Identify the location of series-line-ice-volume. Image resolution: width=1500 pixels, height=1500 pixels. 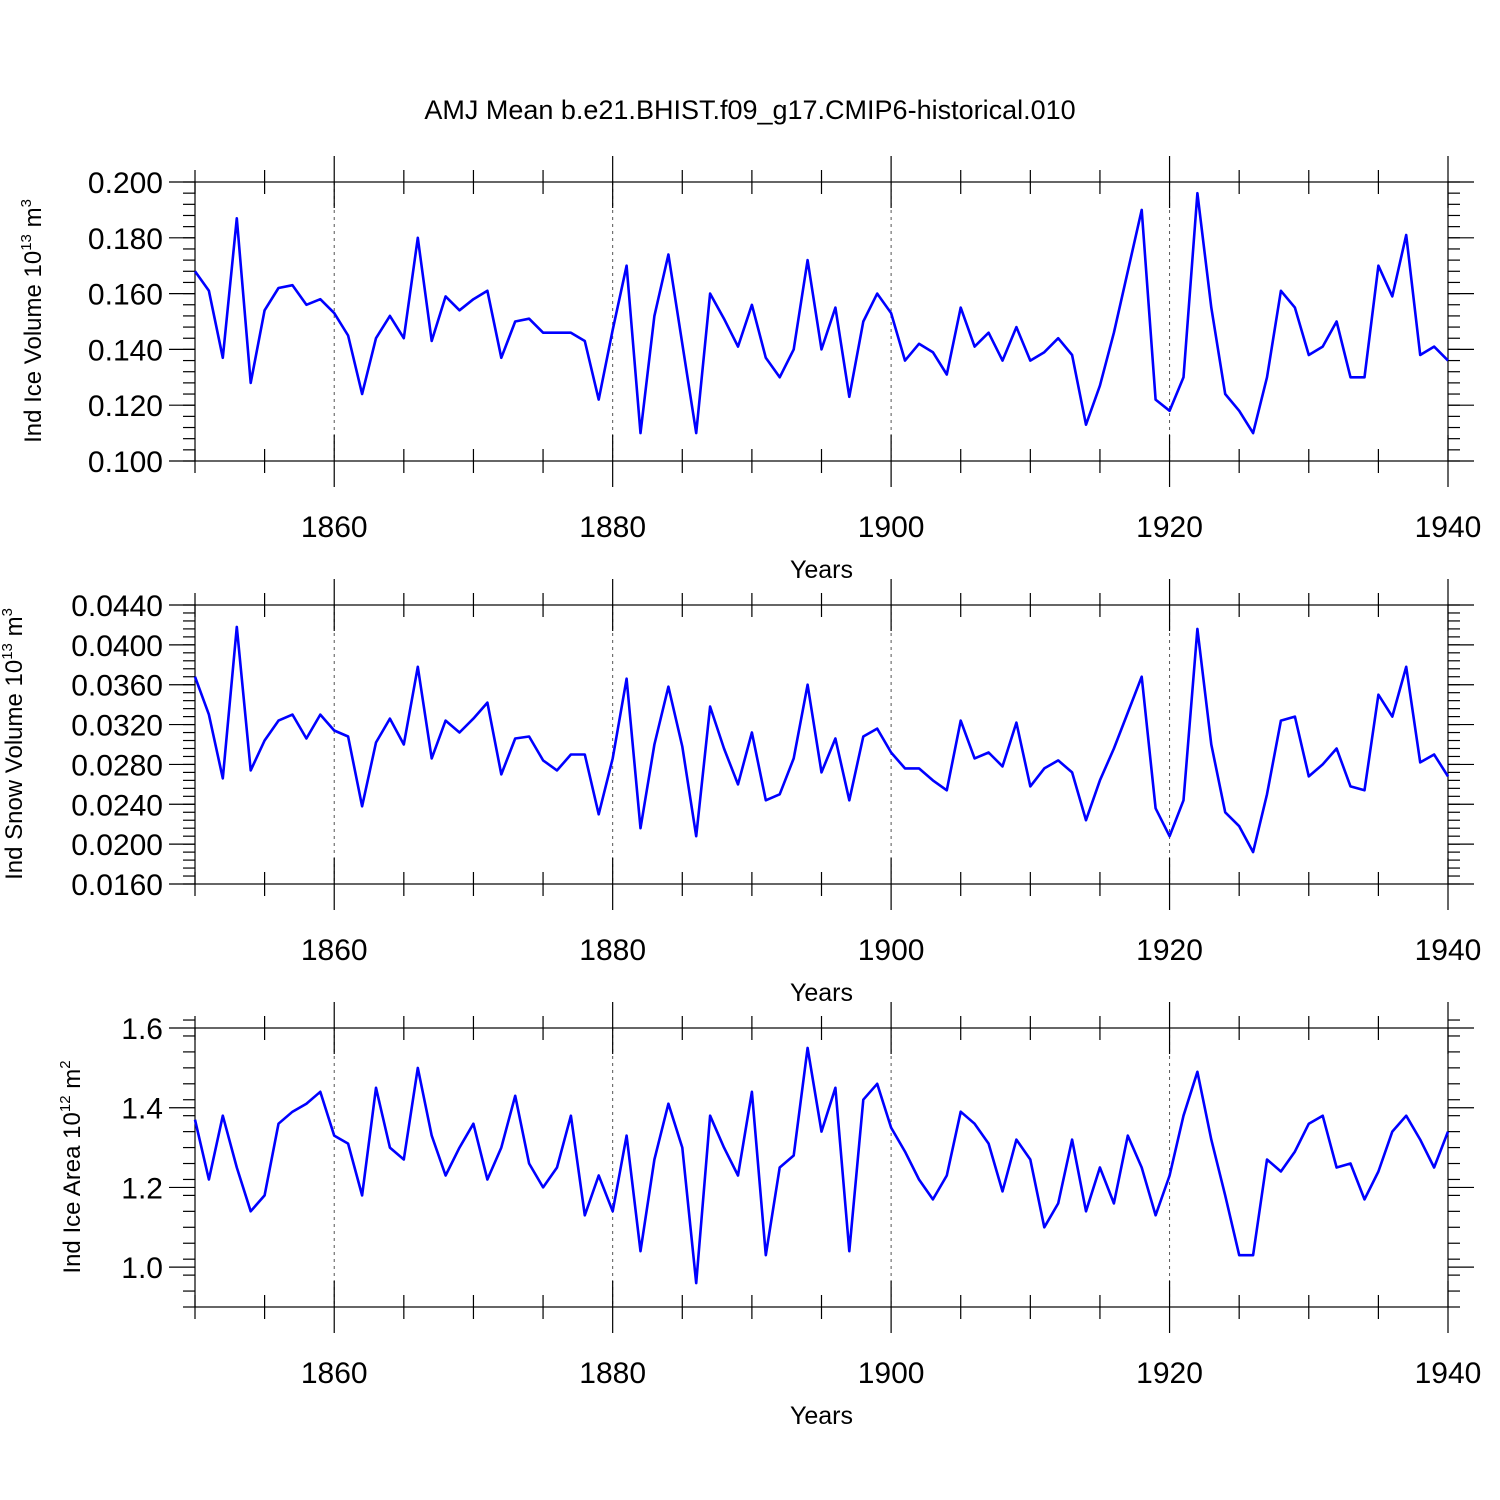
(821, 313).